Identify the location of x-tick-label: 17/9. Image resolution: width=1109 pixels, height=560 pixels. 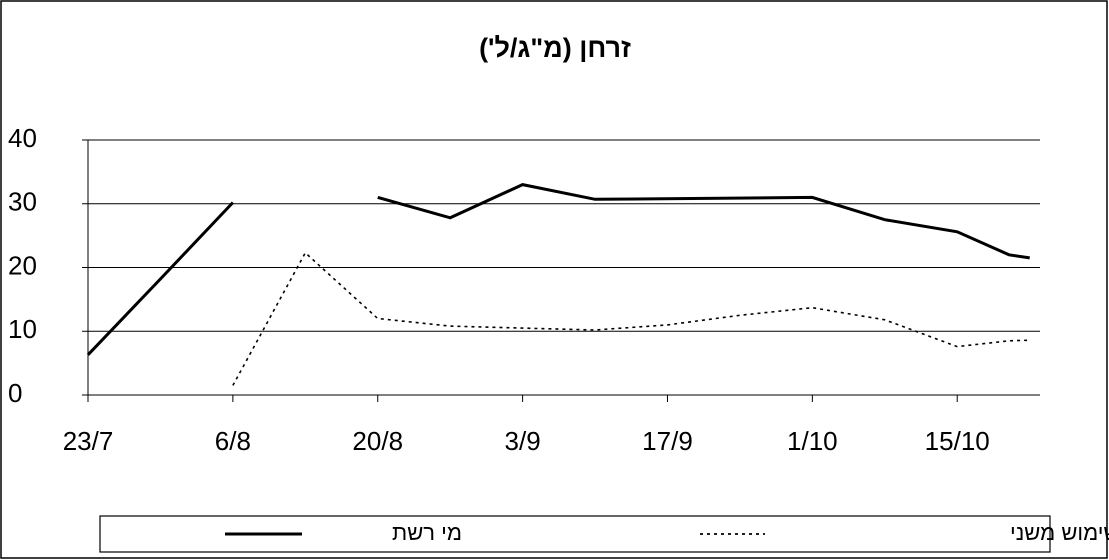
(667, 441).